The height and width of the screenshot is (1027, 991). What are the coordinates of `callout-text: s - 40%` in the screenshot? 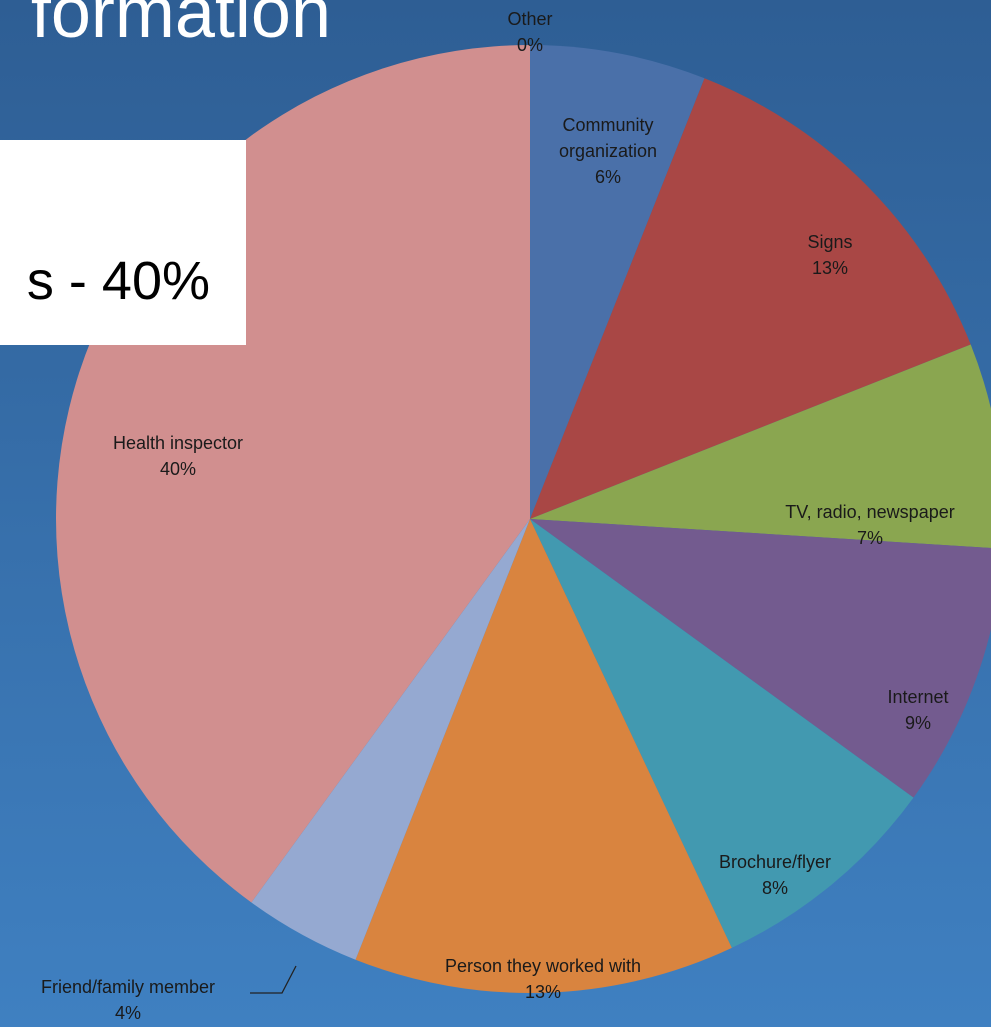 It's located at (118, 281).